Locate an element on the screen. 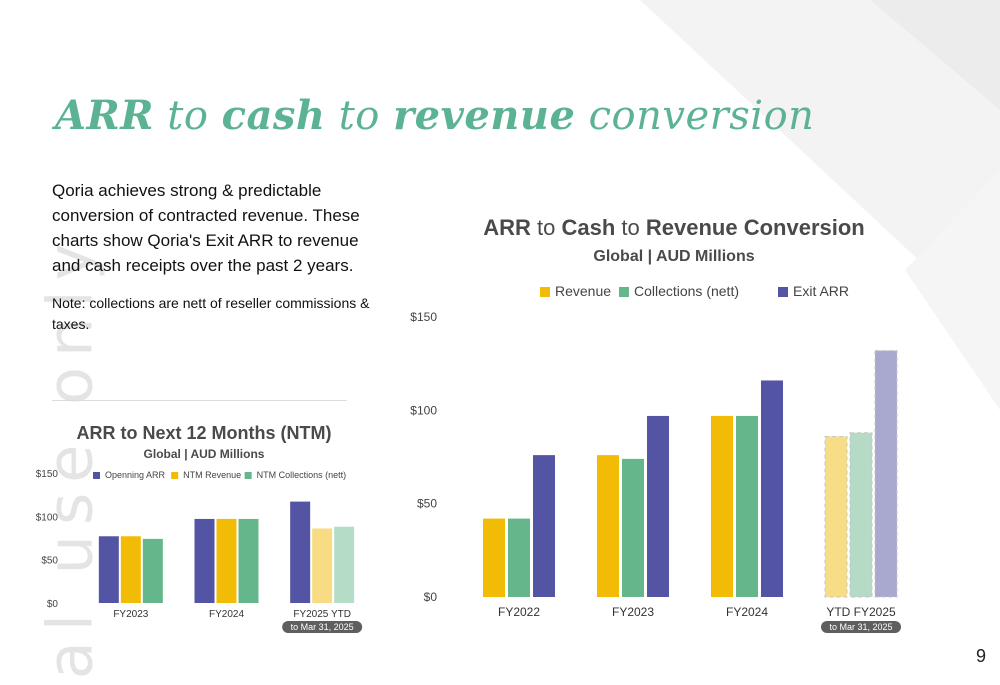 Image resolution: width=1000 pixels, height=685 pixels. page-number: 9 is located at coordinates (980, 656).